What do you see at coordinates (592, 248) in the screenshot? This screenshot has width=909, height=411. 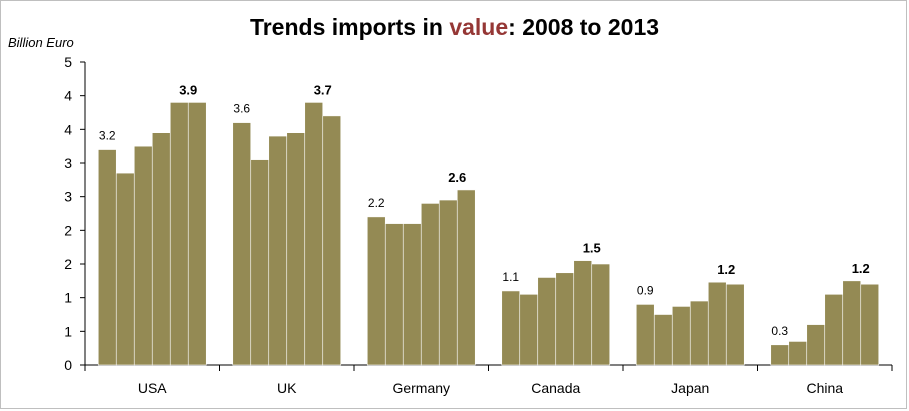 I see `data-label-last: 1.5` at bounding box center [592, 248].